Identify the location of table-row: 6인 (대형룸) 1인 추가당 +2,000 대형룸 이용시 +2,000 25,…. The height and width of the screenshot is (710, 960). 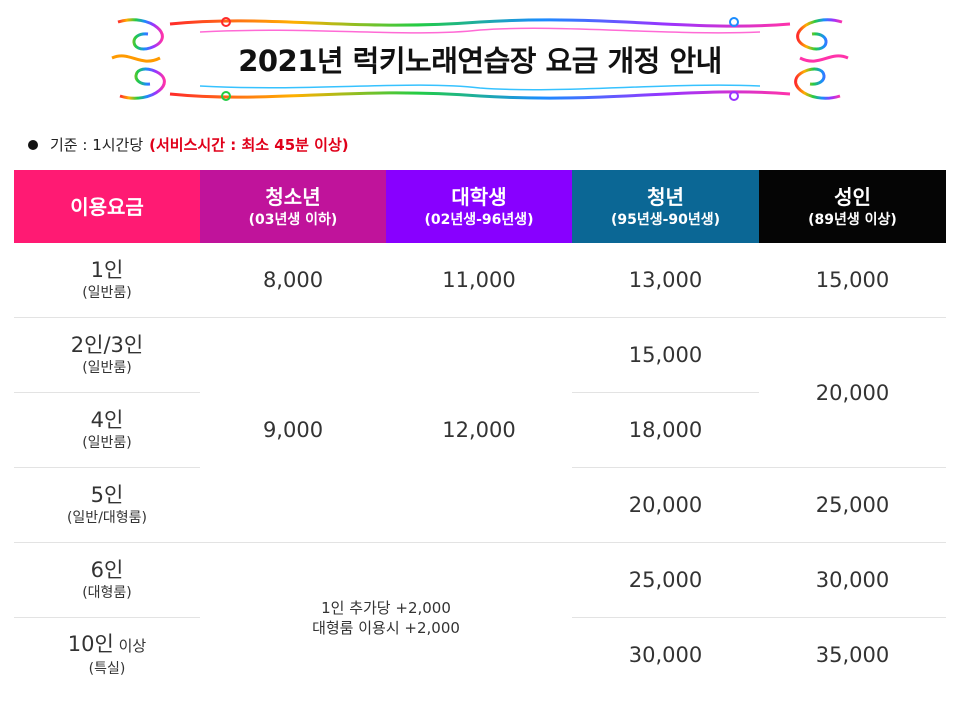
(480, 589).